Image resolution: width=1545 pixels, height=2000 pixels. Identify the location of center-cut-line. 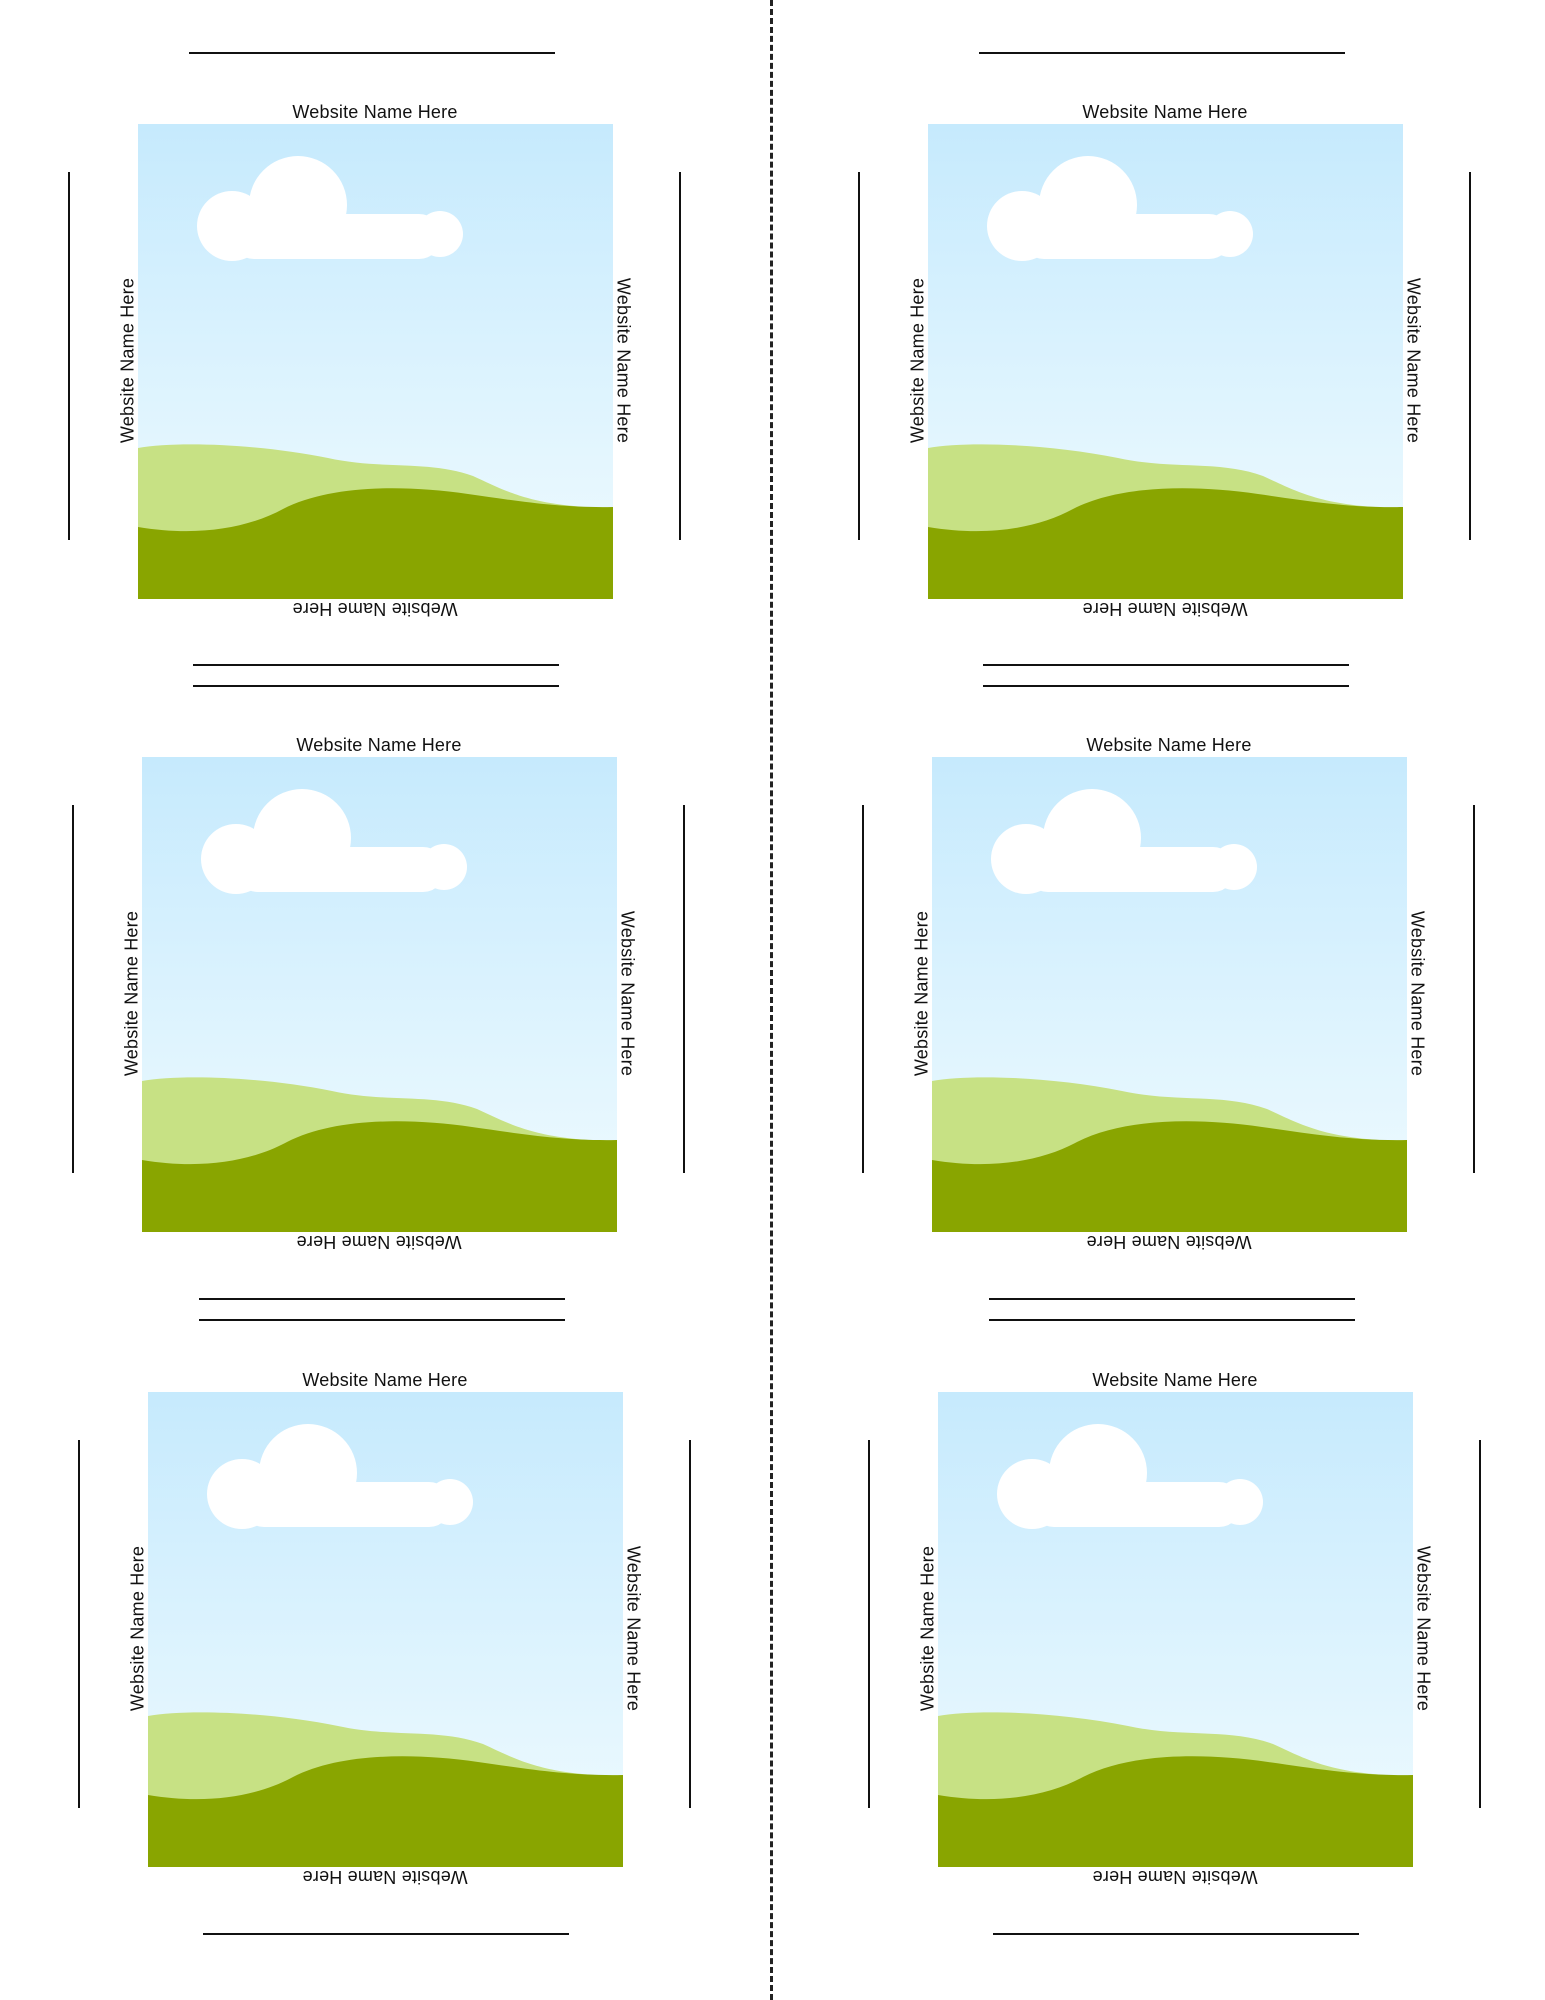
(771, 1000).